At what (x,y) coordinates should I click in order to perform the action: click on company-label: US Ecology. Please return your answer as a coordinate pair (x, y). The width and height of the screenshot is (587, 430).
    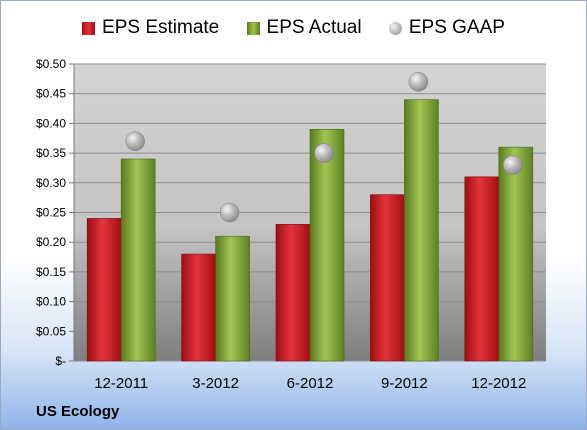
    Looking at the image, I should click on (78, 411).